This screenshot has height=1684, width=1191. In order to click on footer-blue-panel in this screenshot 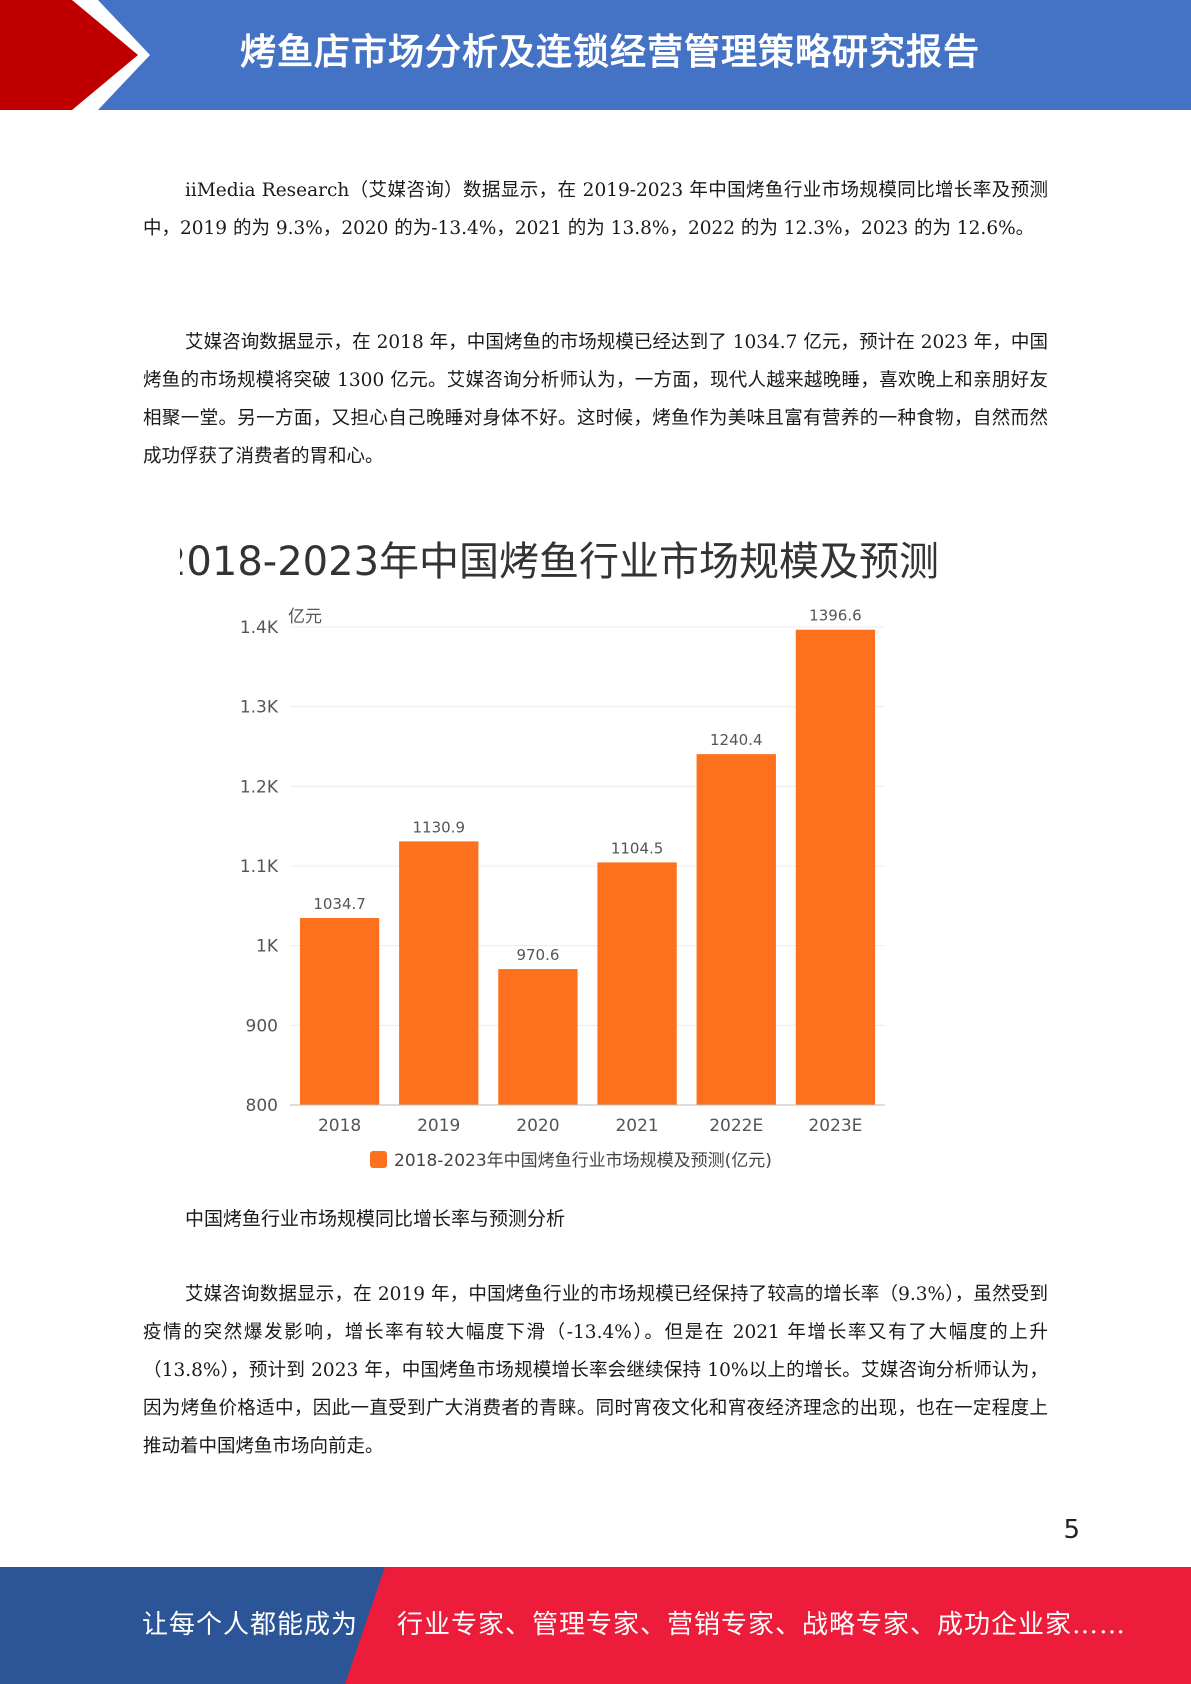, I will do `click(192, 1625)`.